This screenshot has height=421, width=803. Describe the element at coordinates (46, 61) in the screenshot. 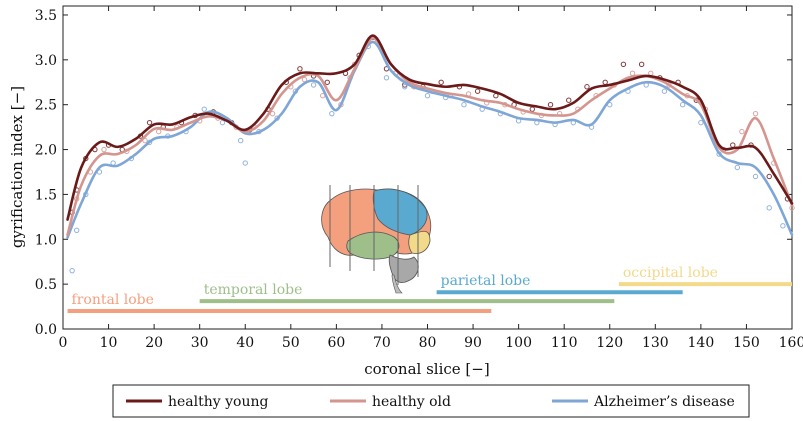

I see `y-tick-label: 3.0` at that location.